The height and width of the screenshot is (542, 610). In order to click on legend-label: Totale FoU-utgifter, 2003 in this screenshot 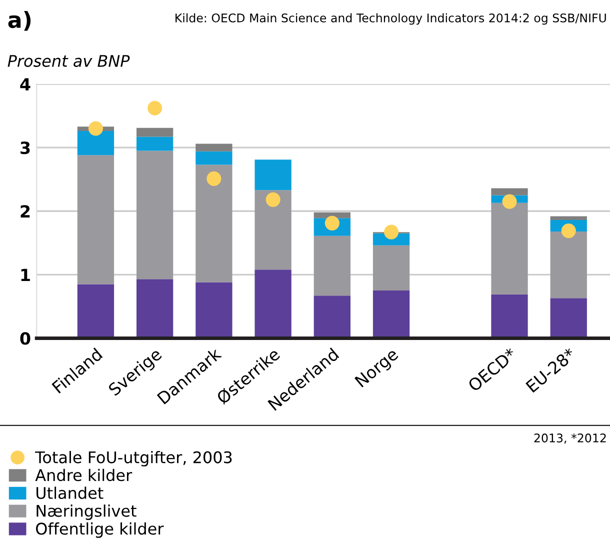, I will do `click(133, 458)`.